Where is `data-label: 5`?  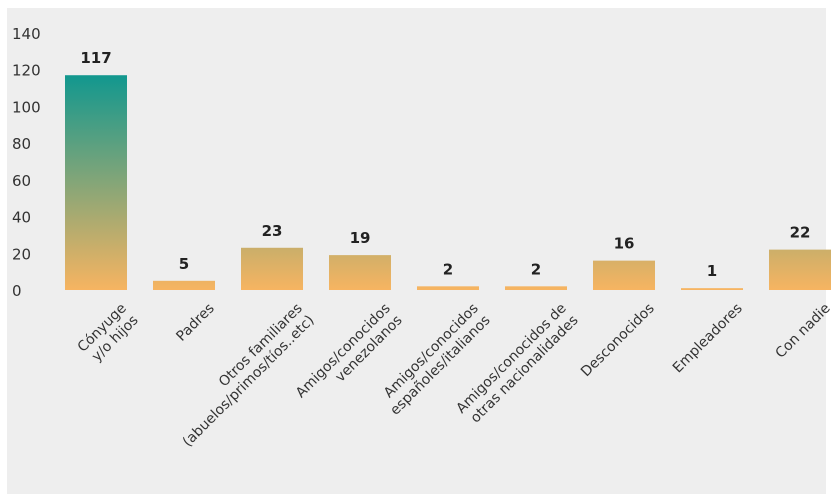 data-label: 5 is located at coordinates (184, 264).